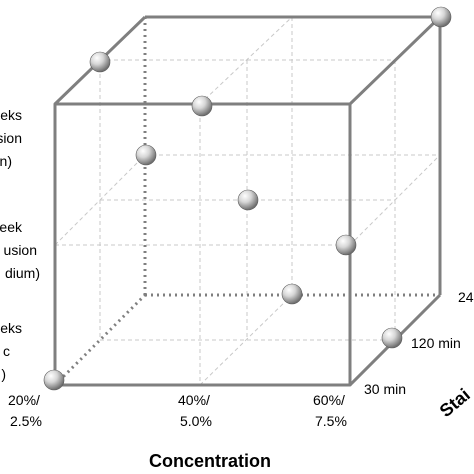 This screenshot has height=474, width=474. I want to click on conc-tick-2-line1: 40%/, so click(194, 400).